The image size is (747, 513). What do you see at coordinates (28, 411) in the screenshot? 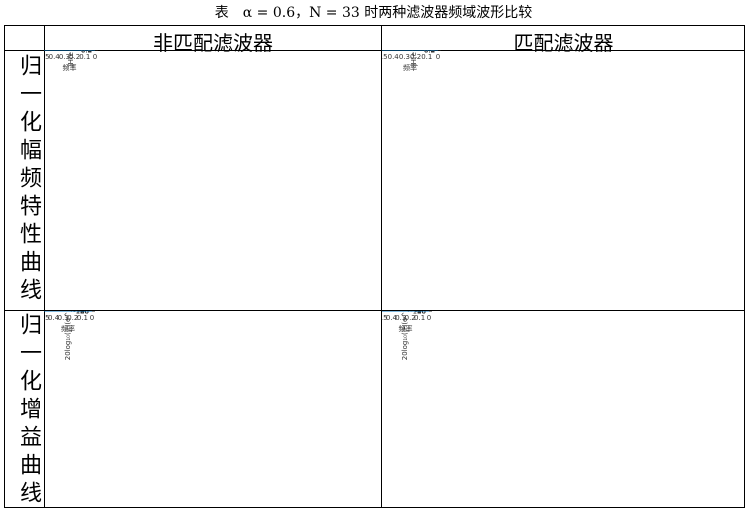
I see `row-label: 归一化增益曲线` at bounding box center [28, 411].